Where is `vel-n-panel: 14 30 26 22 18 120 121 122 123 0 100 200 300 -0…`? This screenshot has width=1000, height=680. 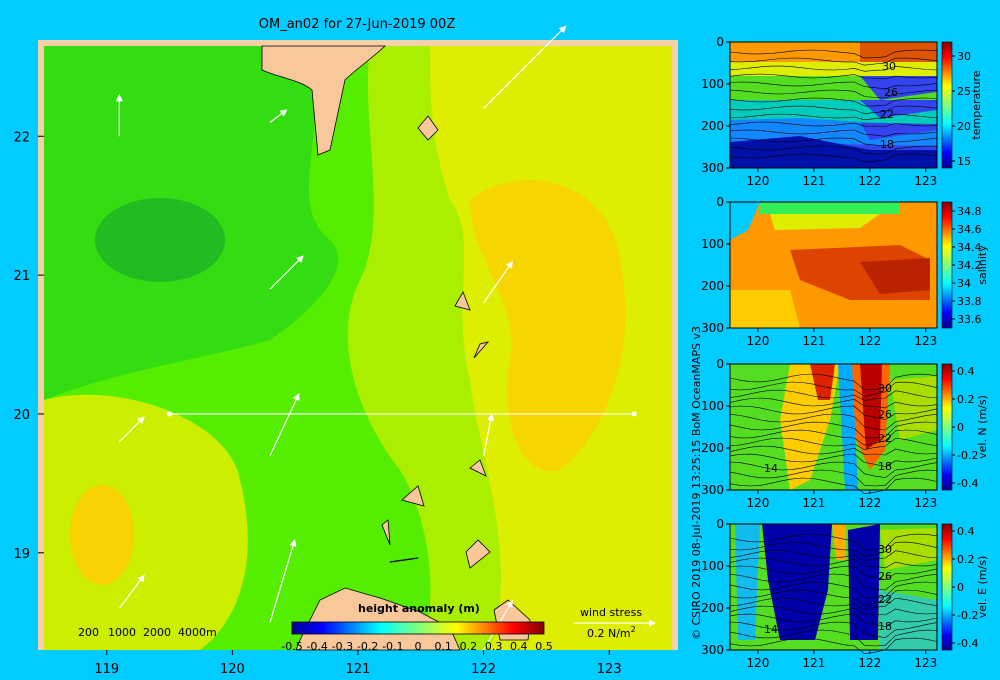
vel-n-panel: 14 30 26 22 18 120 121 122 123 0 100 200 300 -0… is located at coordinates (845, 433).